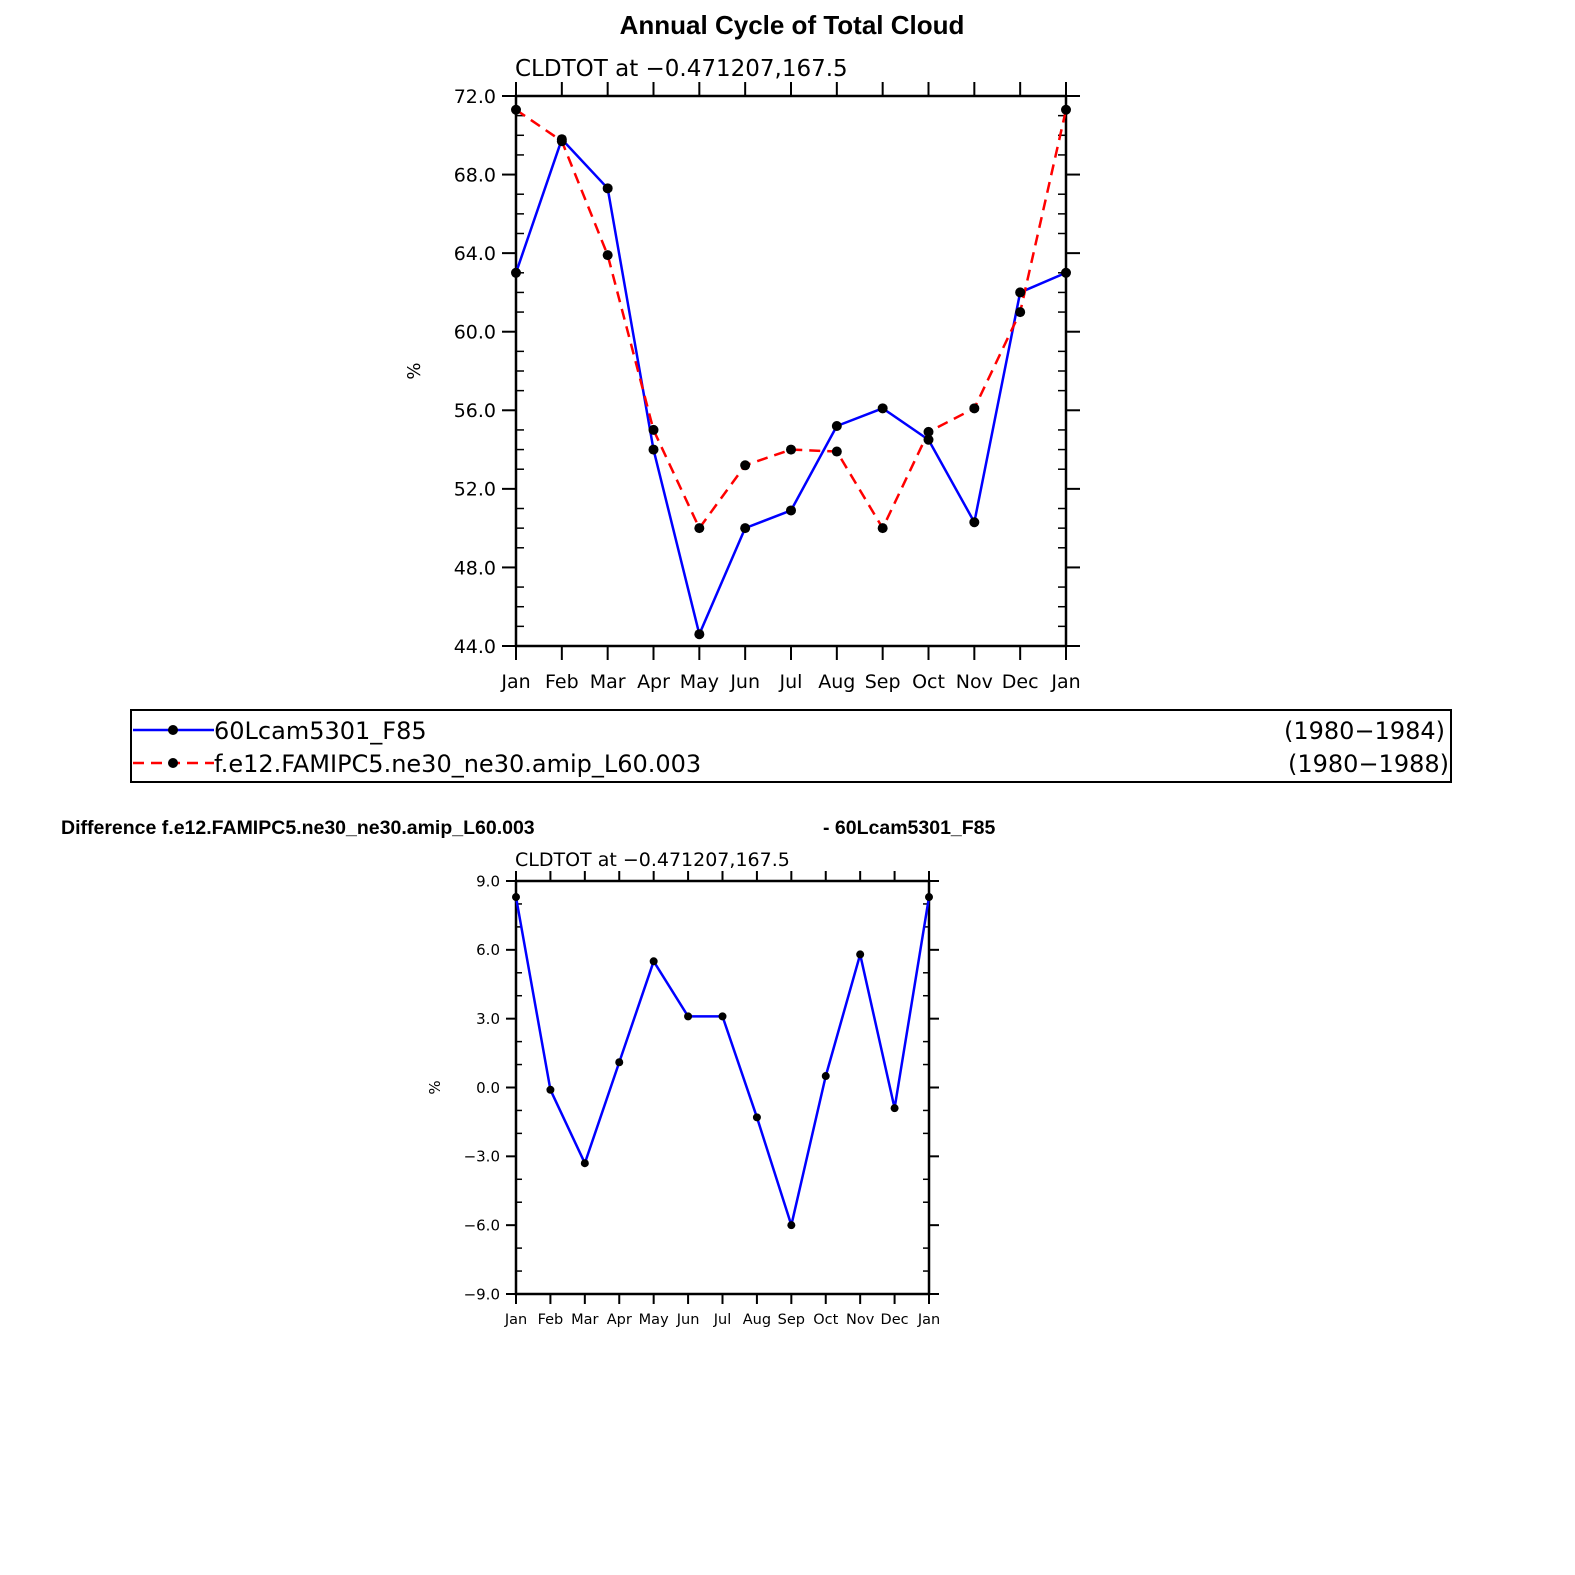  I want to click on y-tick-label: 60.0, so click(475, 333).